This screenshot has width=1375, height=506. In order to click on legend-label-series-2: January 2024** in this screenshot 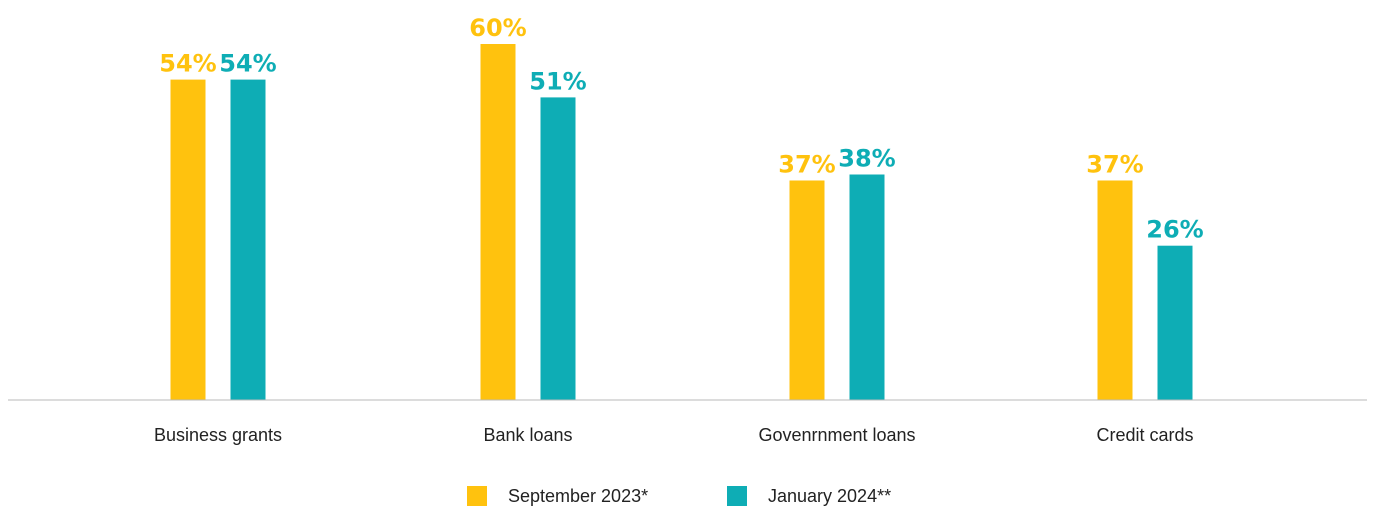, I will do `click(829, 496)`.